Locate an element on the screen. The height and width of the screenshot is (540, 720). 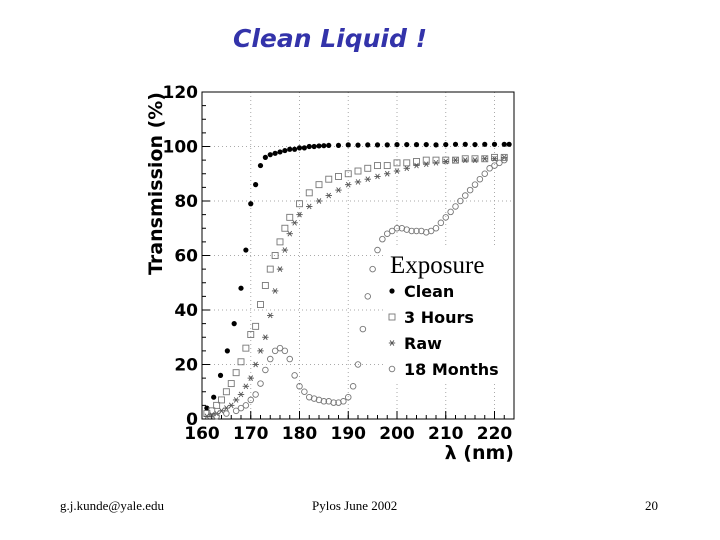
legend-background is located at coordinates (449, 315).